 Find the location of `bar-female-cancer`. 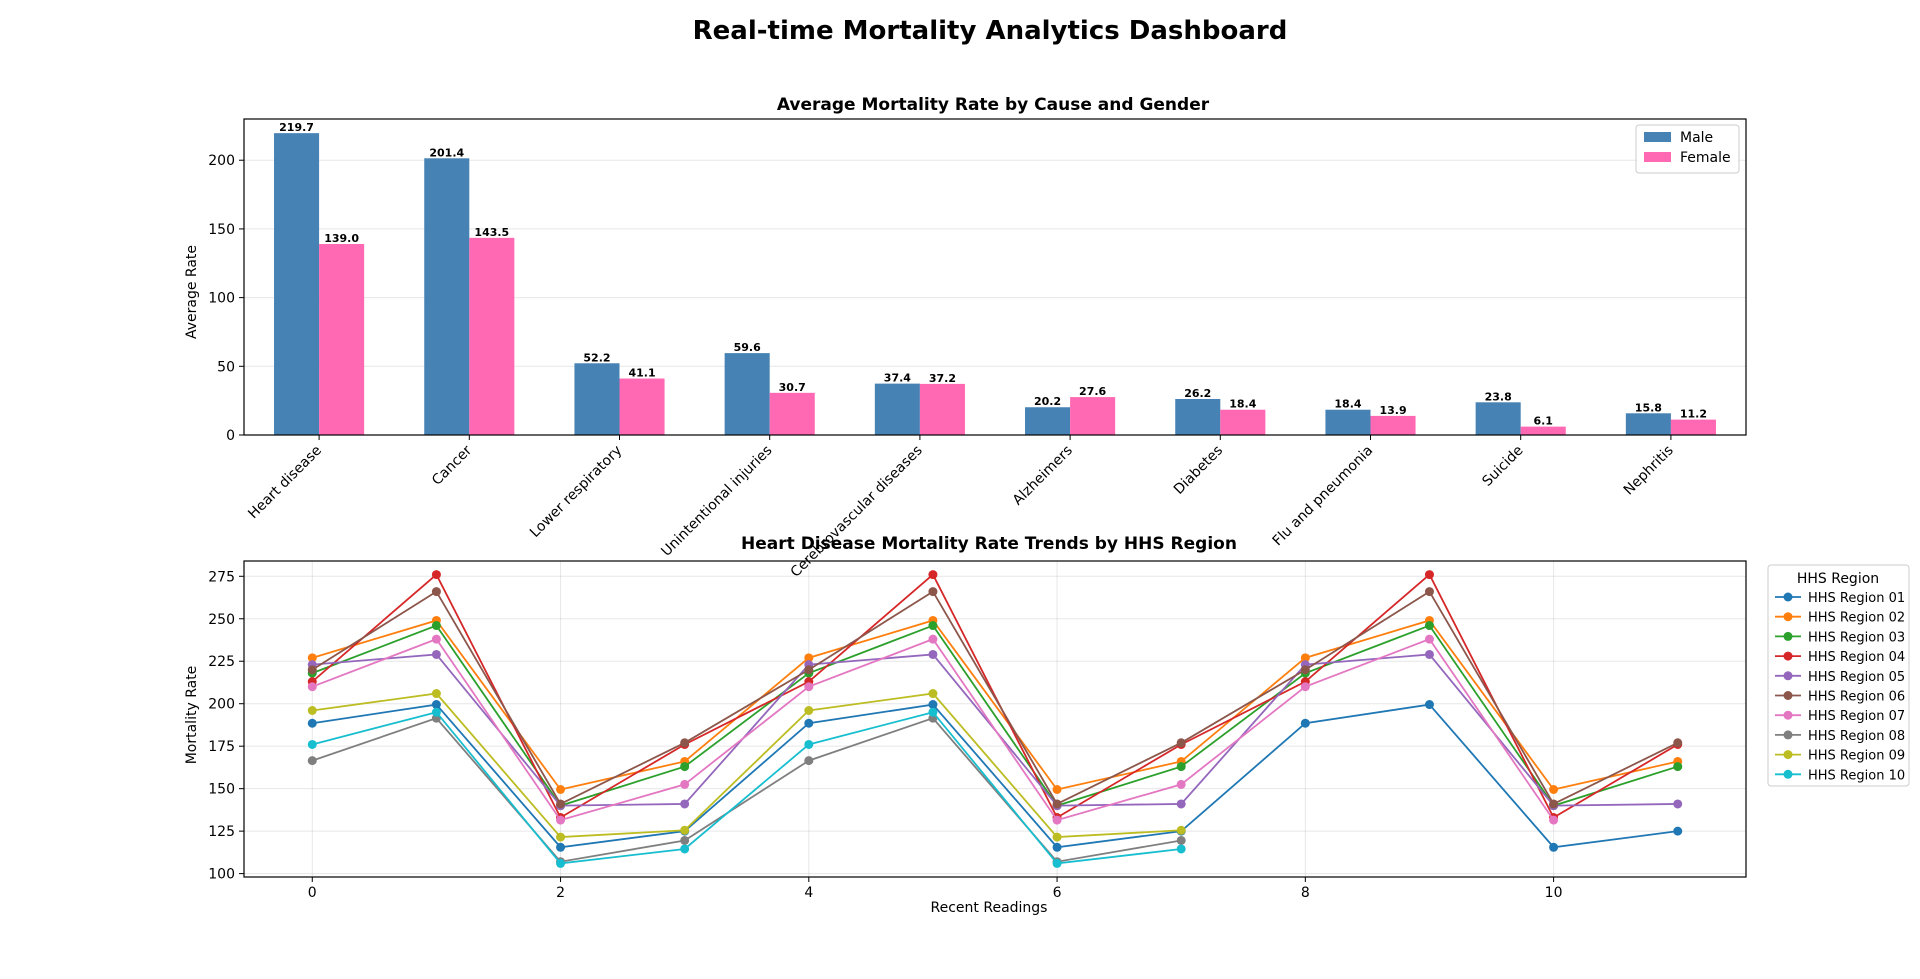

bar-female-cancer is located at coordinates (492, 336).